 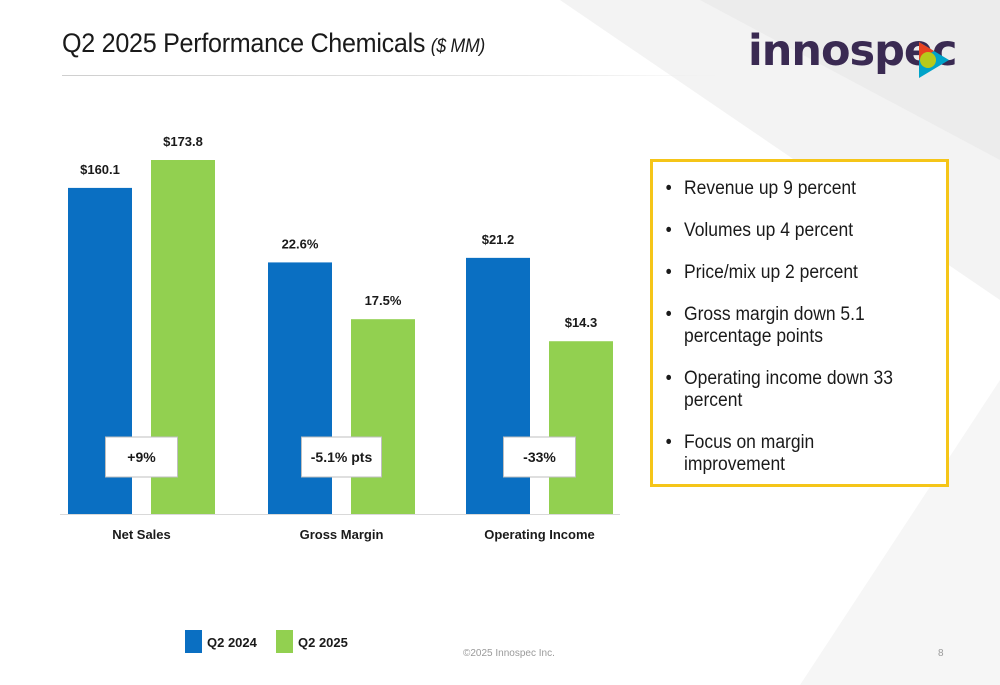 I want to click on title-text: Q2 2025 Performance Chemicals, so click(x=244, y=43).